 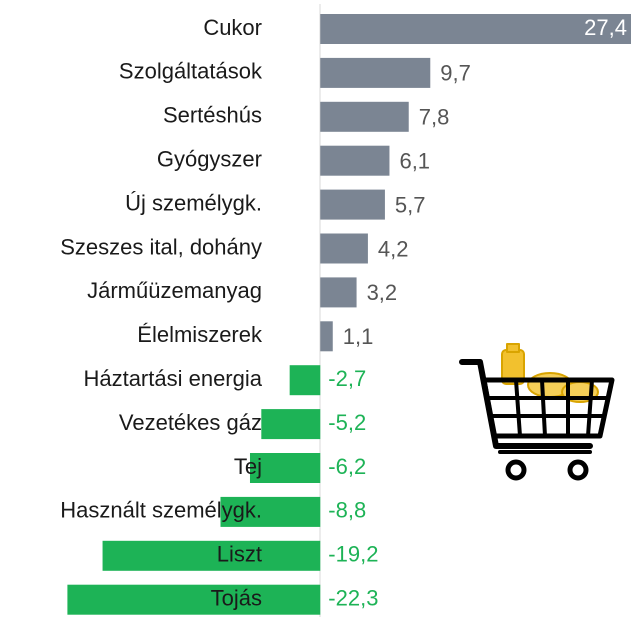 What do you see at coordinates (537, 412) in the screenshot?
I see `cart-icon` at bounding box center [537, 412].